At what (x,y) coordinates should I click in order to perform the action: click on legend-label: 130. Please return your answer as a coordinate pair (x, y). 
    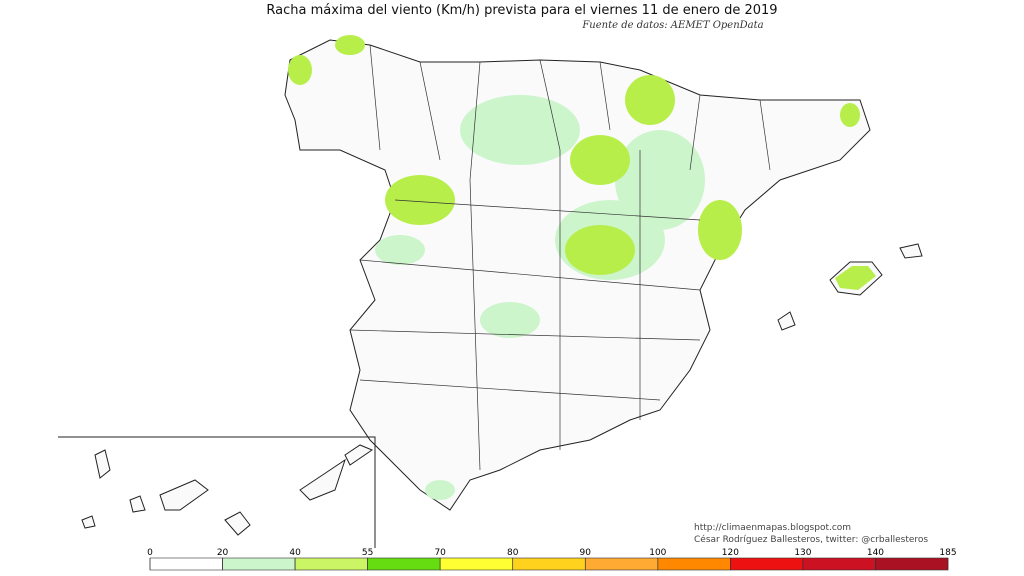
    Looking at the image, I should click on (802, 553).